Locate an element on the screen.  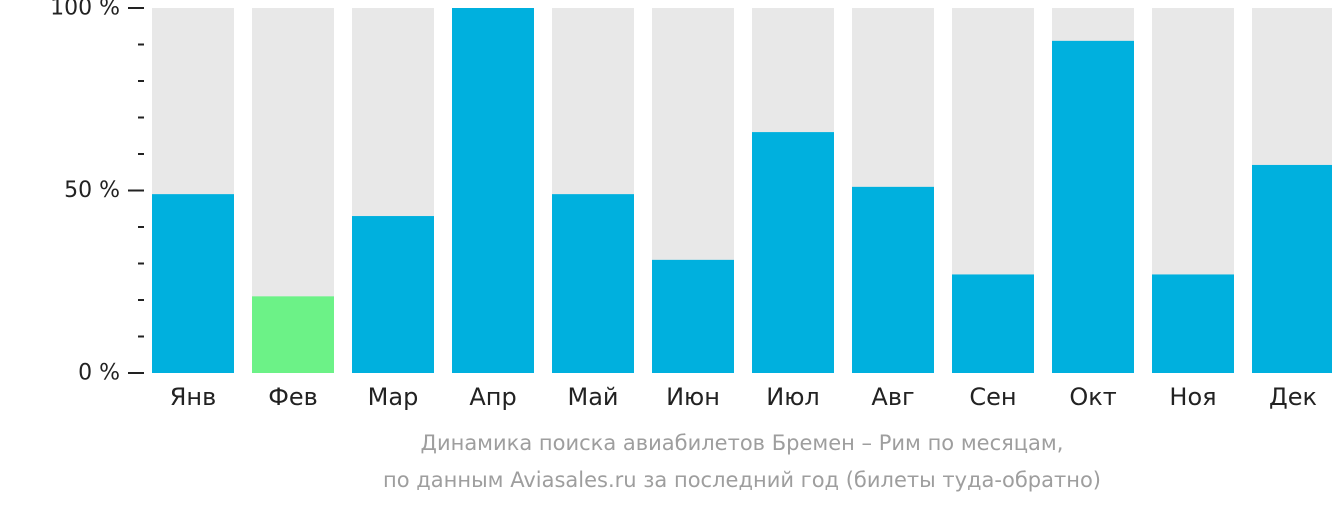
x-tick-label: Янв is located at coordinates (193, 397).